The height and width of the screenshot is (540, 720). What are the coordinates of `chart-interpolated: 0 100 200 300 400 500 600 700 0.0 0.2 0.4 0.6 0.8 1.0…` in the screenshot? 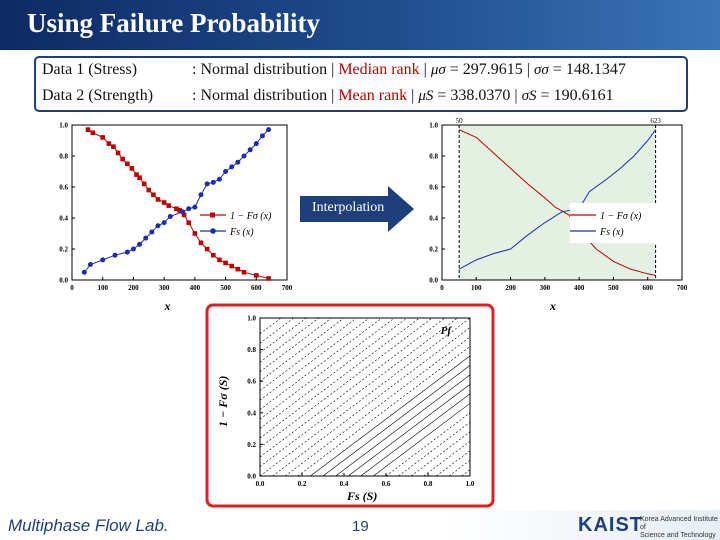 It's located at (558, 215).